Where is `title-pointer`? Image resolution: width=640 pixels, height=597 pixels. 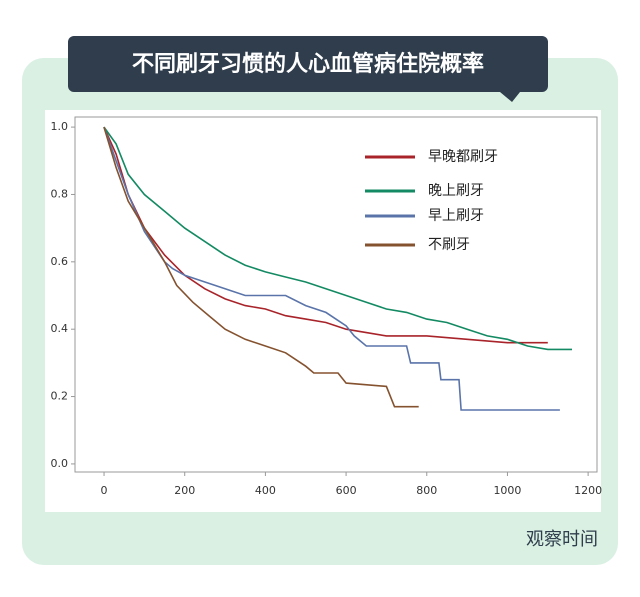
title-pointer is located at coordinates (510, 97).